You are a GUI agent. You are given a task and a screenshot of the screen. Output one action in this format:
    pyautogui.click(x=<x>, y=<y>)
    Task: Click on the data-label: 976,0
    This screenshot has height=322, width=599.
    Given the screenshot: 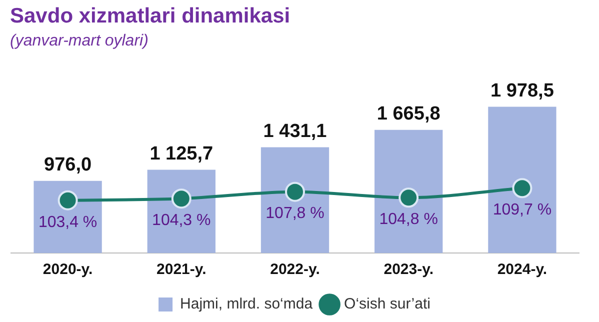 What is the action you would take?
    pyautogui.click(x=68, y=165)
    